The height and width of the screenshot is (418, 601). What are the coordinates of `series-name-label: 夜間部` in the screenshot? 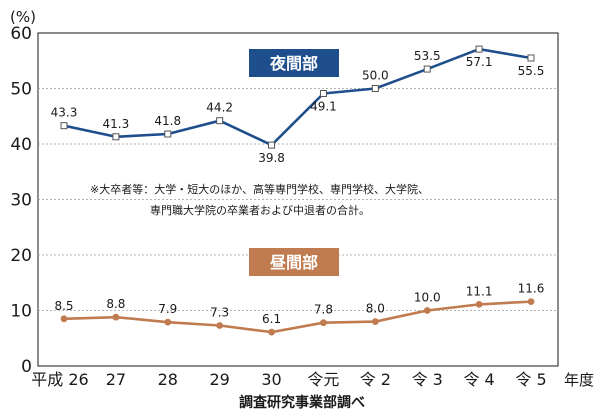 It's located at (293, 63).